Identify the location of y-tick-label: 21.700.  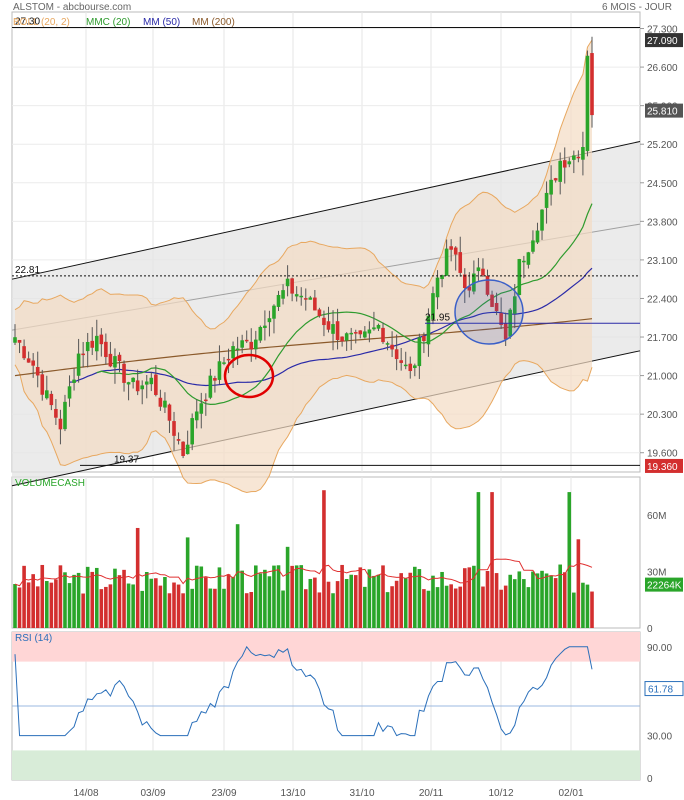
(662, 338).